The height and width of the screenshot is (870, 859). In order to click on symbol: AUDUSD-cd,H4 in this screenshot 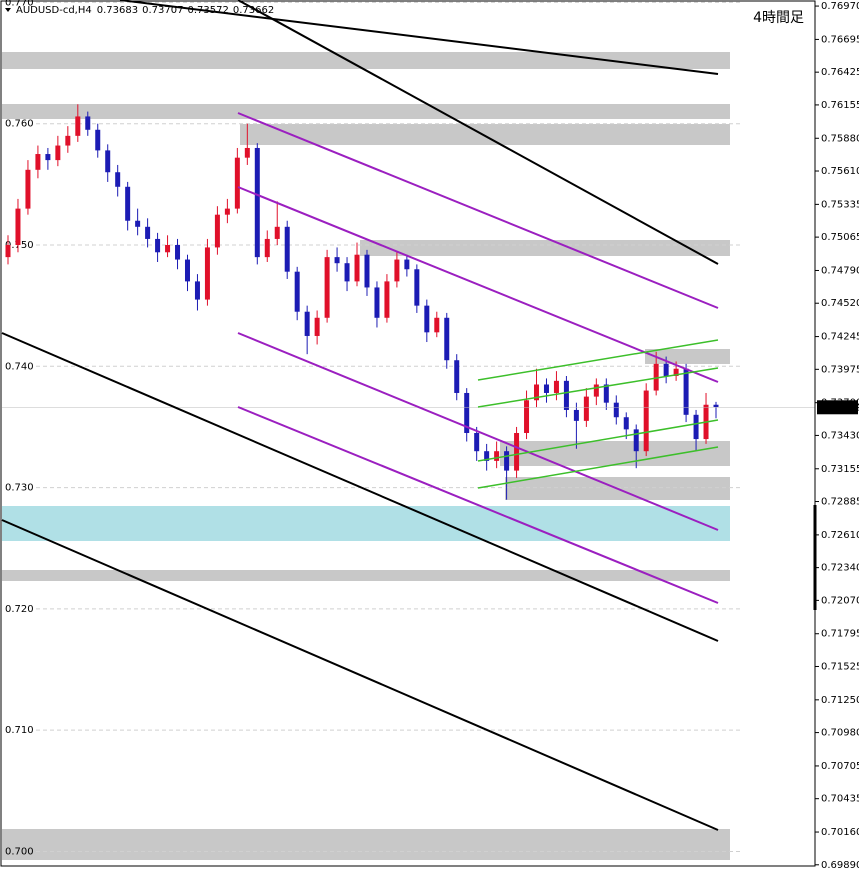, I will do `click(54, 10)`.